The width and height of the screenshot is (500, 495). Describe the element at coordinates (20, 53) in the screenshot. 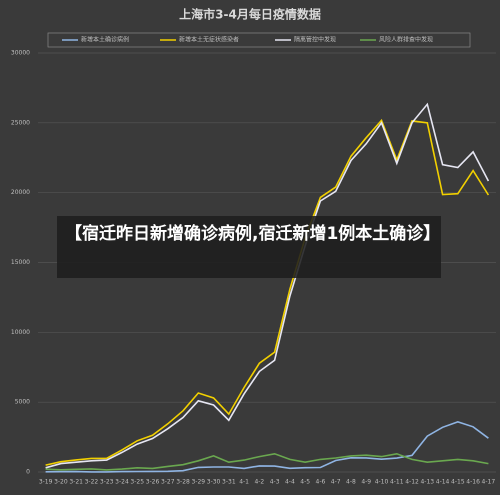

I see `y-tick-label: 30000` at that location.